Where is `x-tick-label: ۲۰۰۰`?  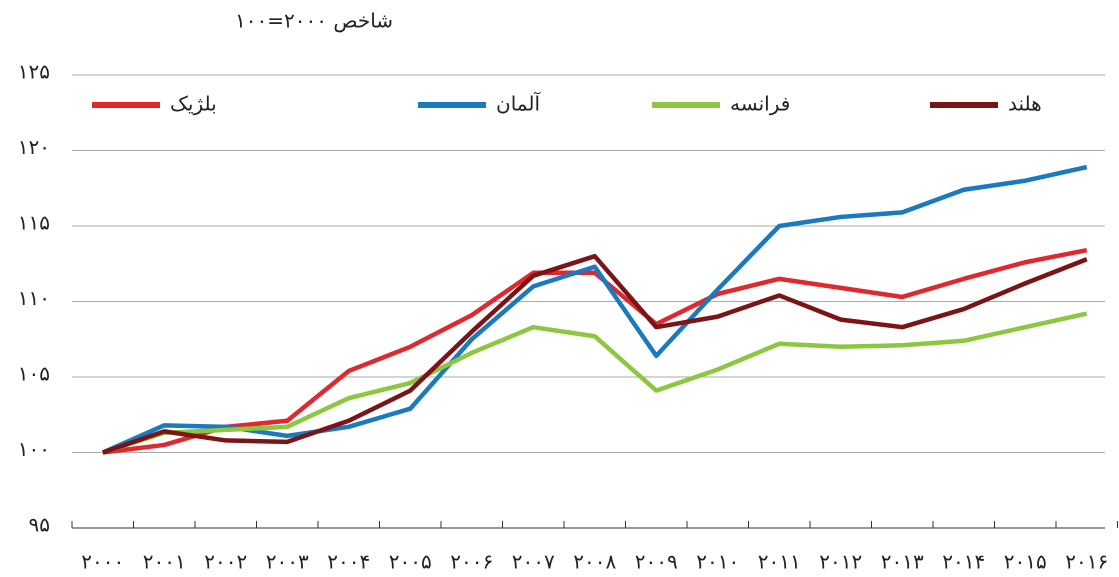 x-tick-label: ۲۰۰۰ is located at coordinates (102, 562).